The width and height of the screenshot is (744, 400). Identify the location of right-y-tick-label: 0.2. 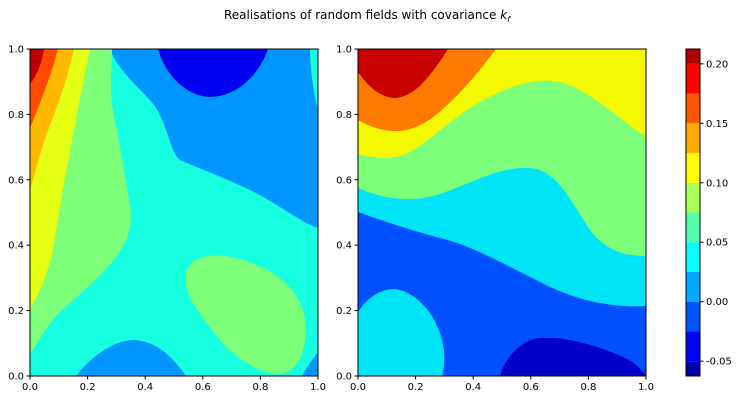
(344, 311).